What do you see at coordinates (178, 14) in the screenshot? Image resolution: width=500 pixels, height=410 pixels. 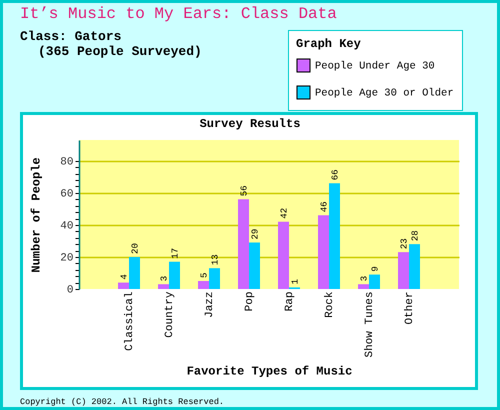 I see `chart-title: It’s Music to My Ears: Class Data` at bounding box center [178, 14].